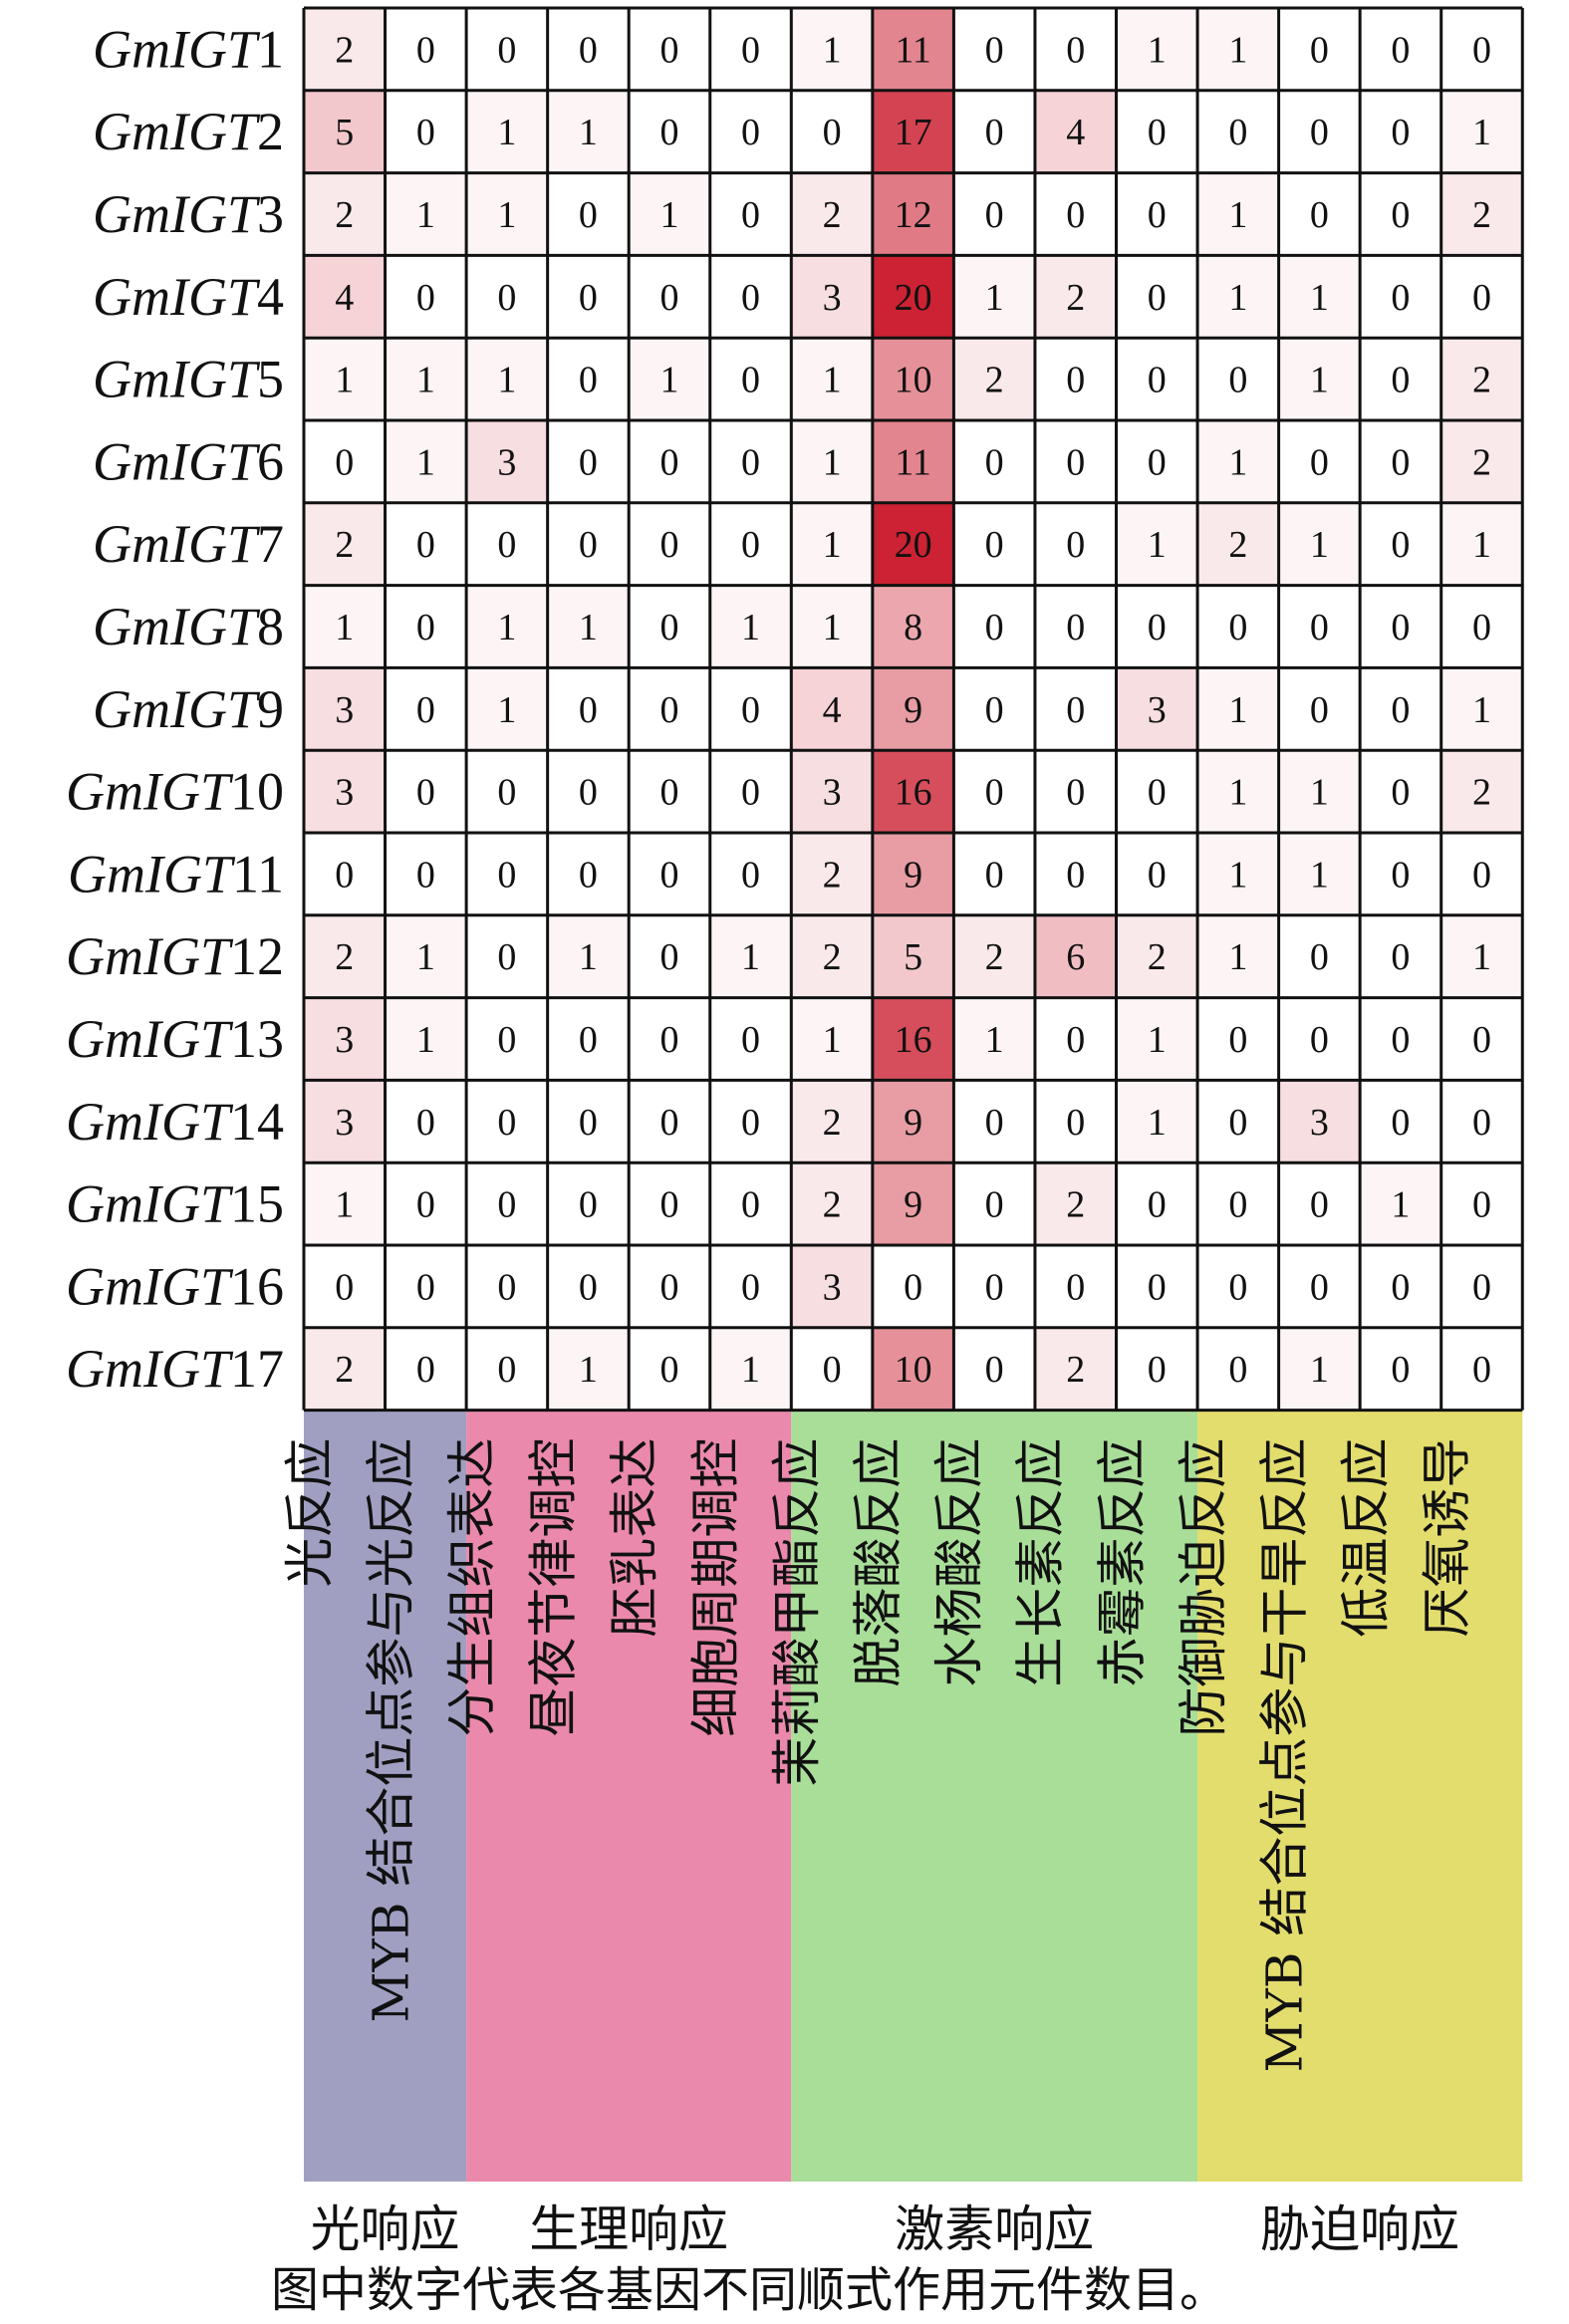 This screenshot has height=2324, width=1569. What do you see at coordinates (176, 874) in the screenshot?
I see `row-label: GmIGT11` at bounding box center [176, 874].